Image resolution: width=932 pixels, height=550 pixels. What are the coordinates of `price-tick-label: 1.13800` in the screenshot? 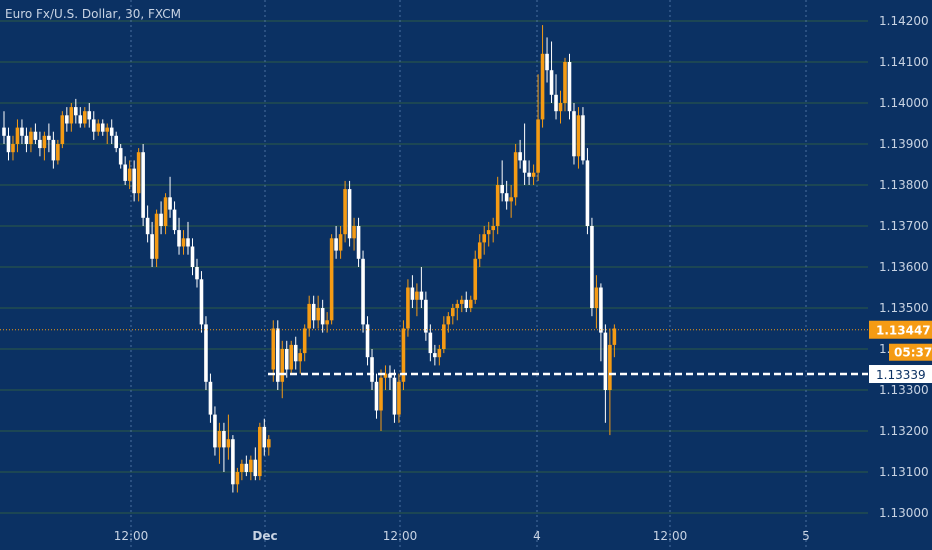 It's located at (904, 185).